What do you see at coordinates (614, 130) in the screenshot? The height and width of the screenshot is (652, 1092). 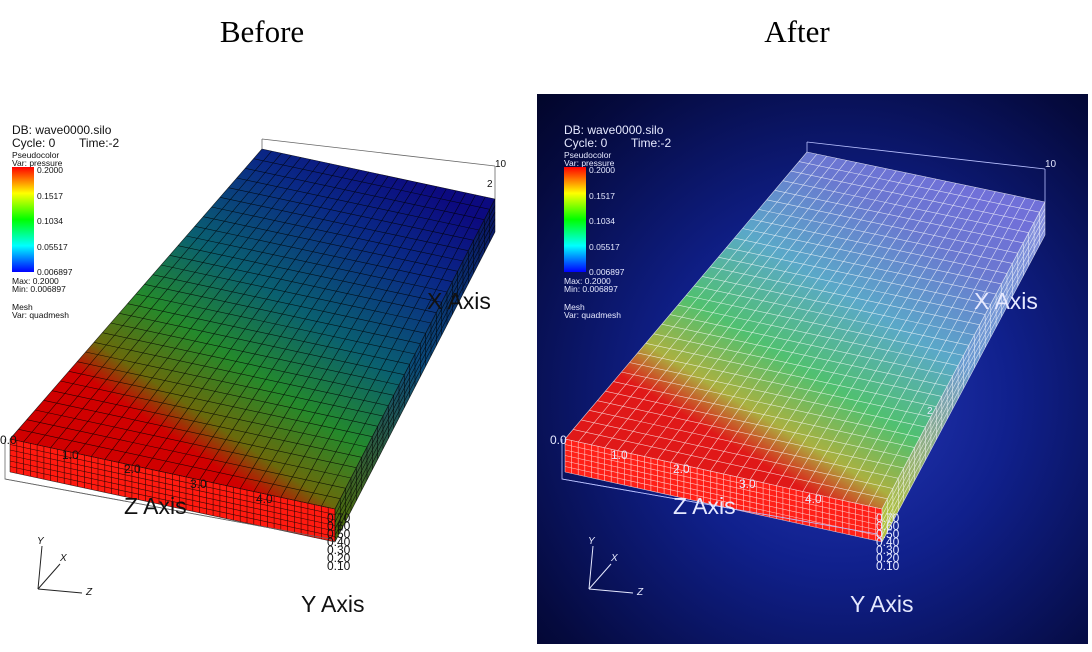 I see `db-label: DB: wave0000.silo` at bounding box center [614, 130].